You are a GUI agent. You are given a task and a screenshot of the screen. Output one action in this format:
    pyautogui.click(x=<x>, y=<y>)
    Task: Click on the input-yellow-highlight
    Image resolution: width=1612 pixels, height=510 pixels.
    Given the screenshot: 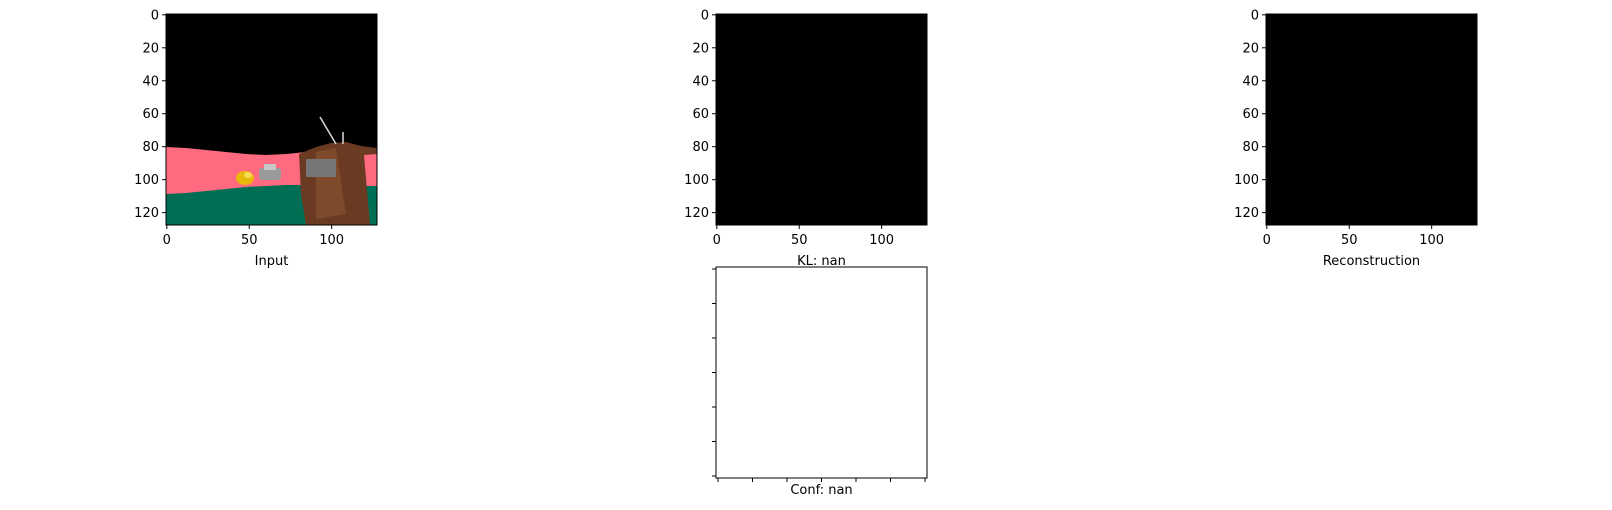 What is the action you would take?
    pyautogui.click(x=248, y=175)
    